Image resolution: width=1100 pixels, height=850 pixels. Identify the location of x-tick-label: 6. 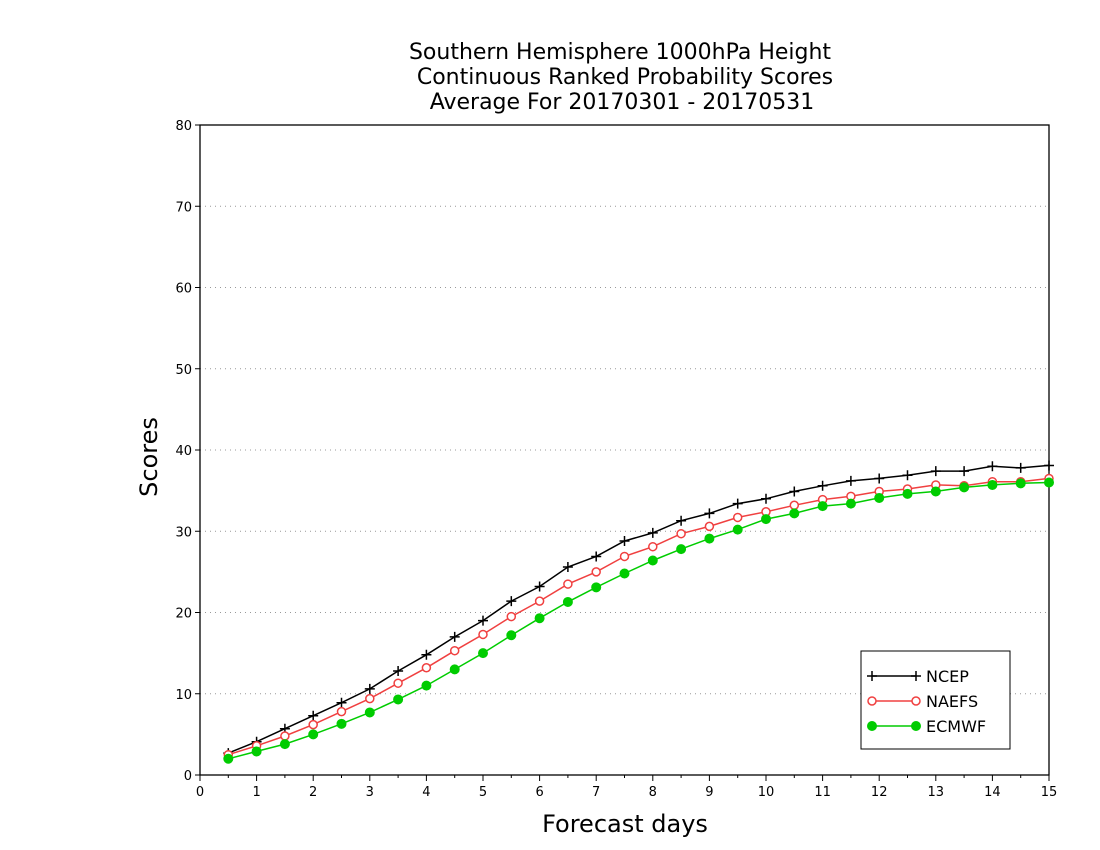
(539, 792).